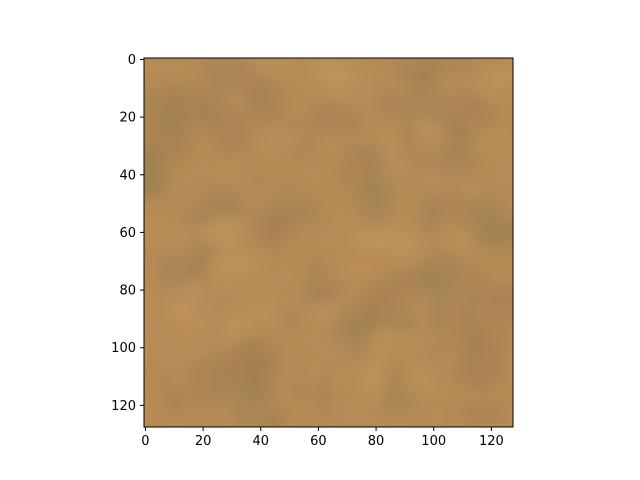 The height and width of the screenshot is (480, 640). I want to click on x-tick-label: 60, so click(318, 441).